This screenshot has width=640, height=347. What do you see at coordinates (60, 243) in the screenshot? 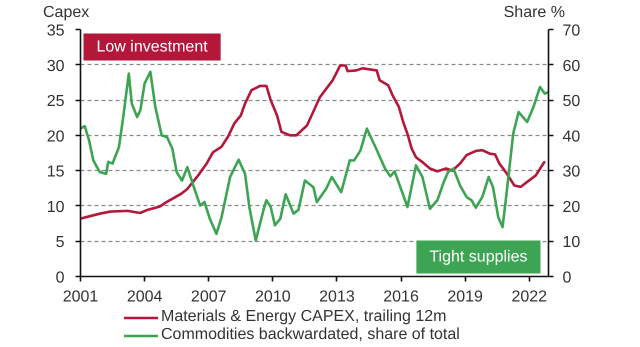
I see `y-tick-label: 5` at bounding box center [60, 243].